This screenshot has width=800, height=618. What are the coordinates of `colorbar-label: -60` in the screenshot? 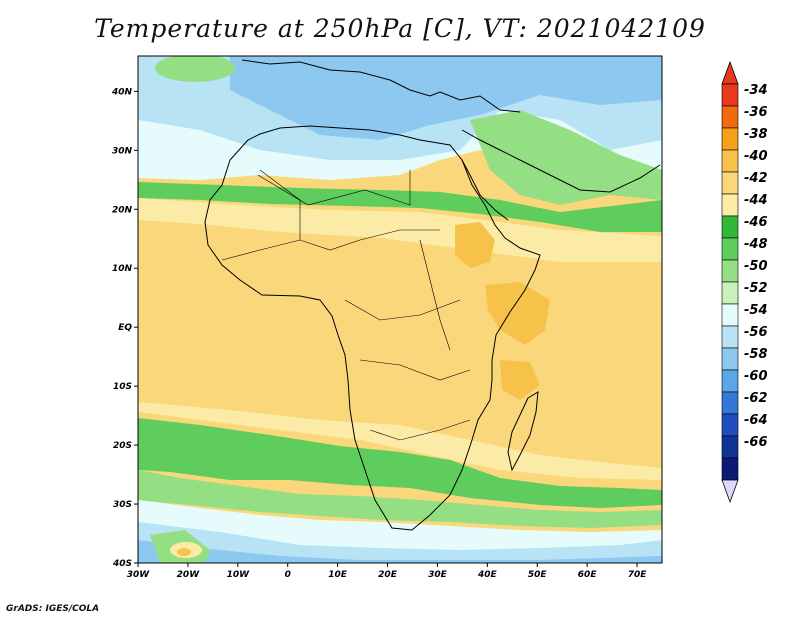 It's located at (756, 376).